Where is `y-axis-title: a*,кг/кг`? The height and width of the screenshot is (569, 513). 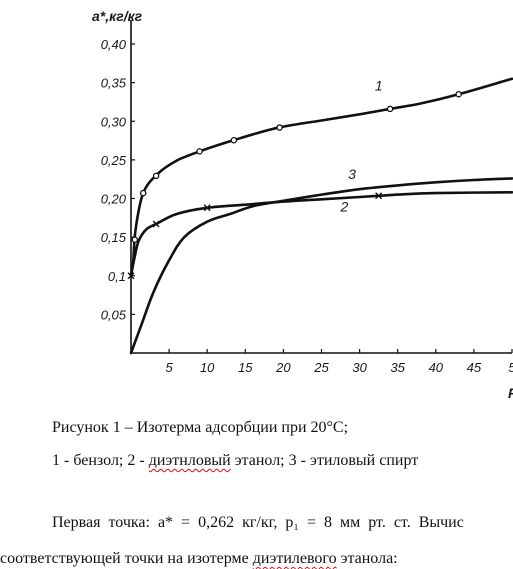
y-axis-title: a*,кг/кг is located at coordinates (117, 16).